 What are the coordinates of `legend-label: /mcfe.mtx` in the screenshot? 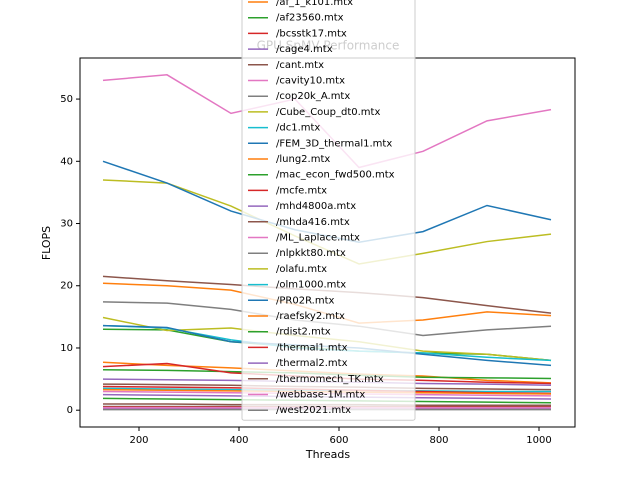 It's located at (301, 190).